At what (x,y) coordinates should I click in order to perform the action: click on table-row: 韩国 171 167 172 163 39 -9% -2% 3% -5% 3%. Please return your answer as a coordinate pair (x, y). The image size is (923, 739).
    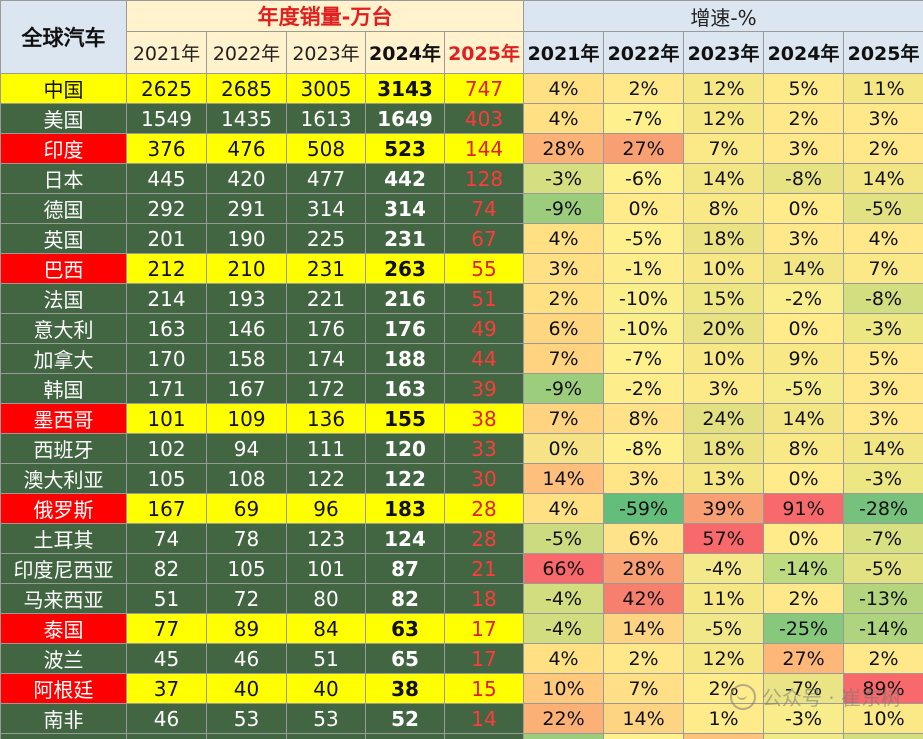
    Looking at the image, I should click on (461, 388).